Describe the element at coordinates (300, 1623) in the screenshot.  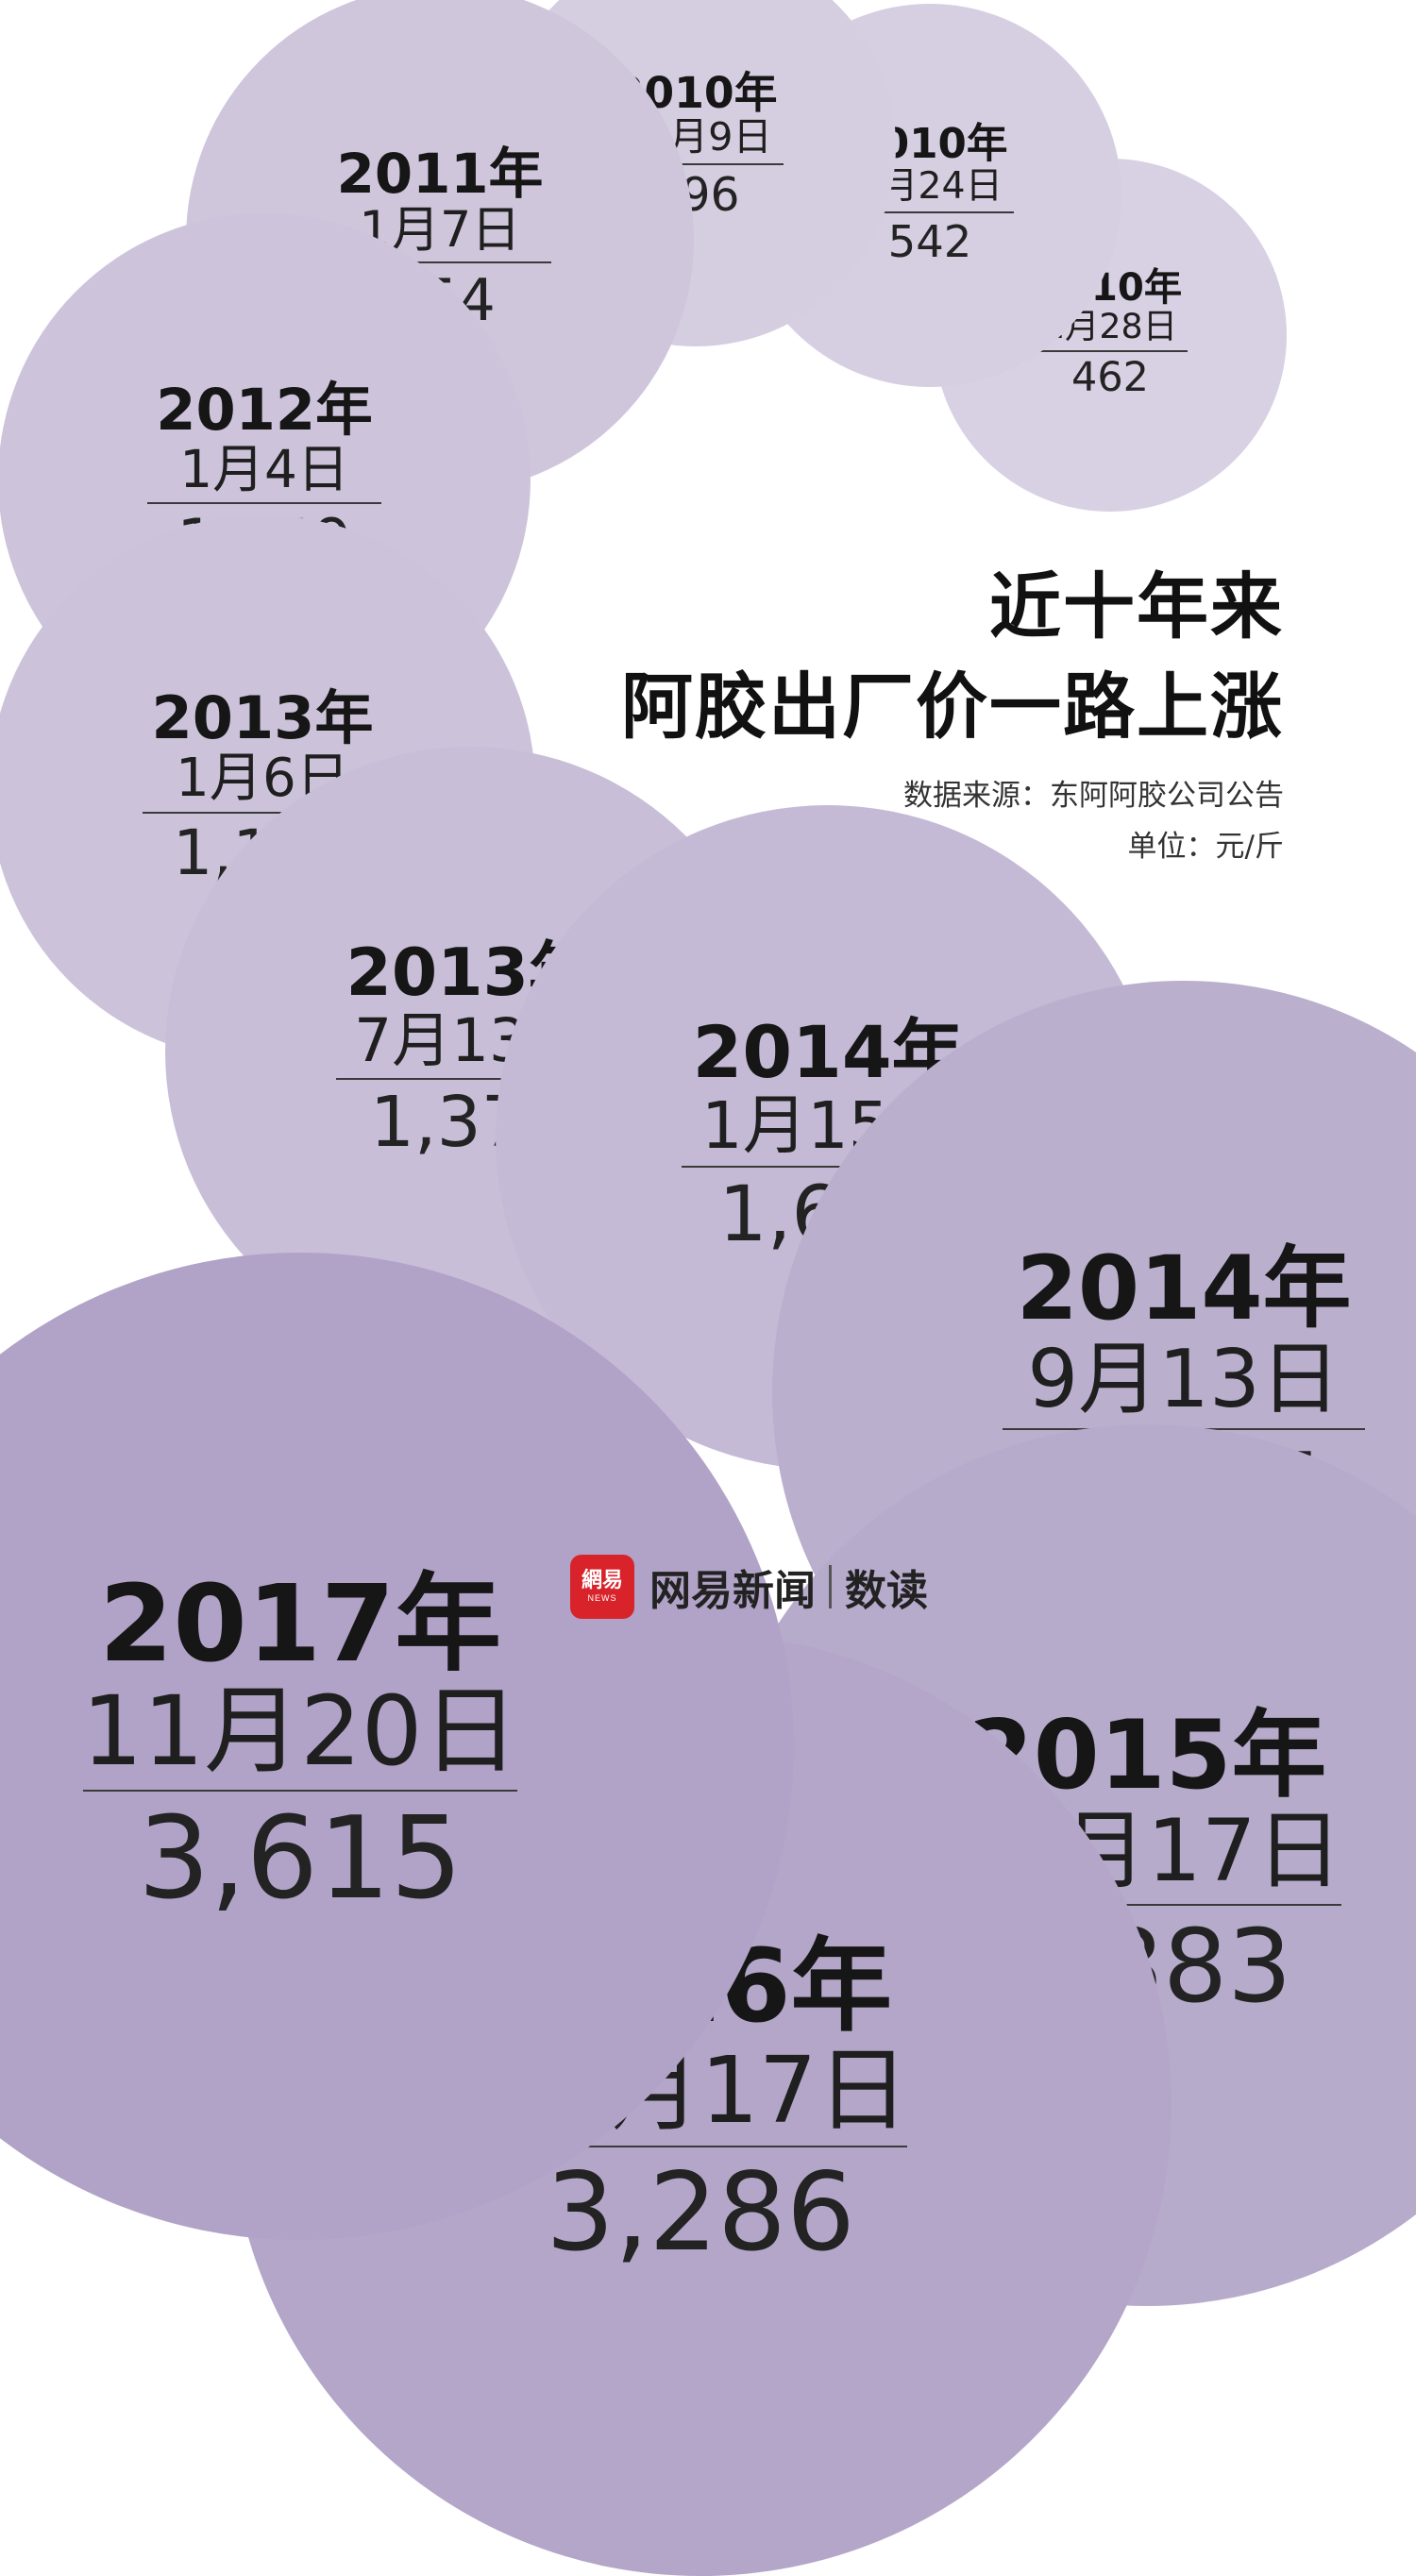
I see `bubble-year: 2017年` at that location.